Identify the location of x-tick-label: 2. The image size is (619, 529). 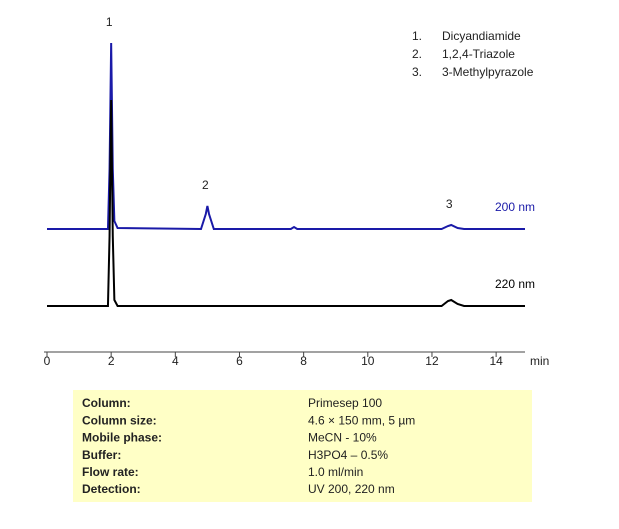
(111, 361).